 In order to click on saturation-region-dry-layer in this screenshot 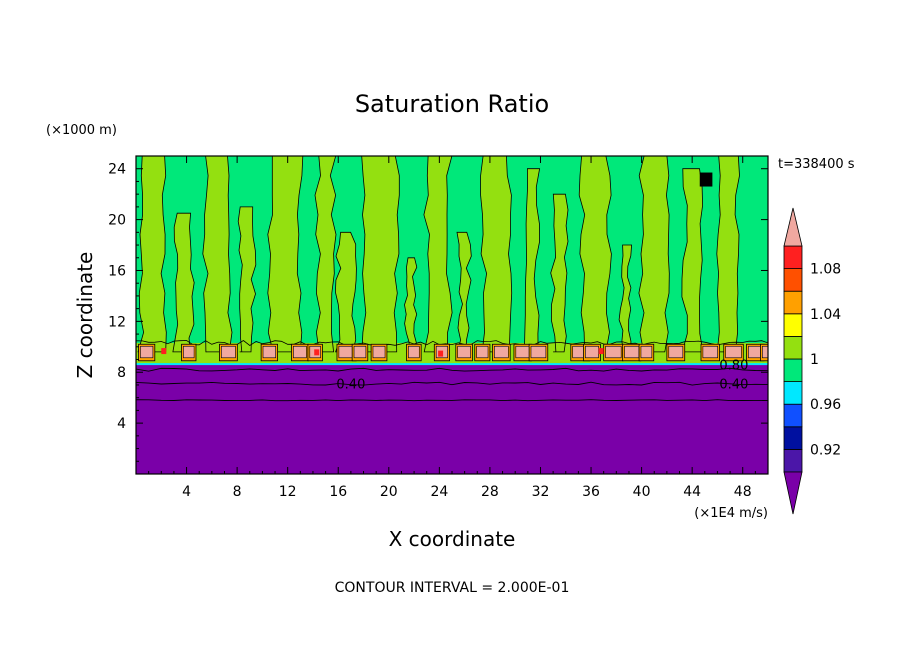, I will do `click(452, 419)`.